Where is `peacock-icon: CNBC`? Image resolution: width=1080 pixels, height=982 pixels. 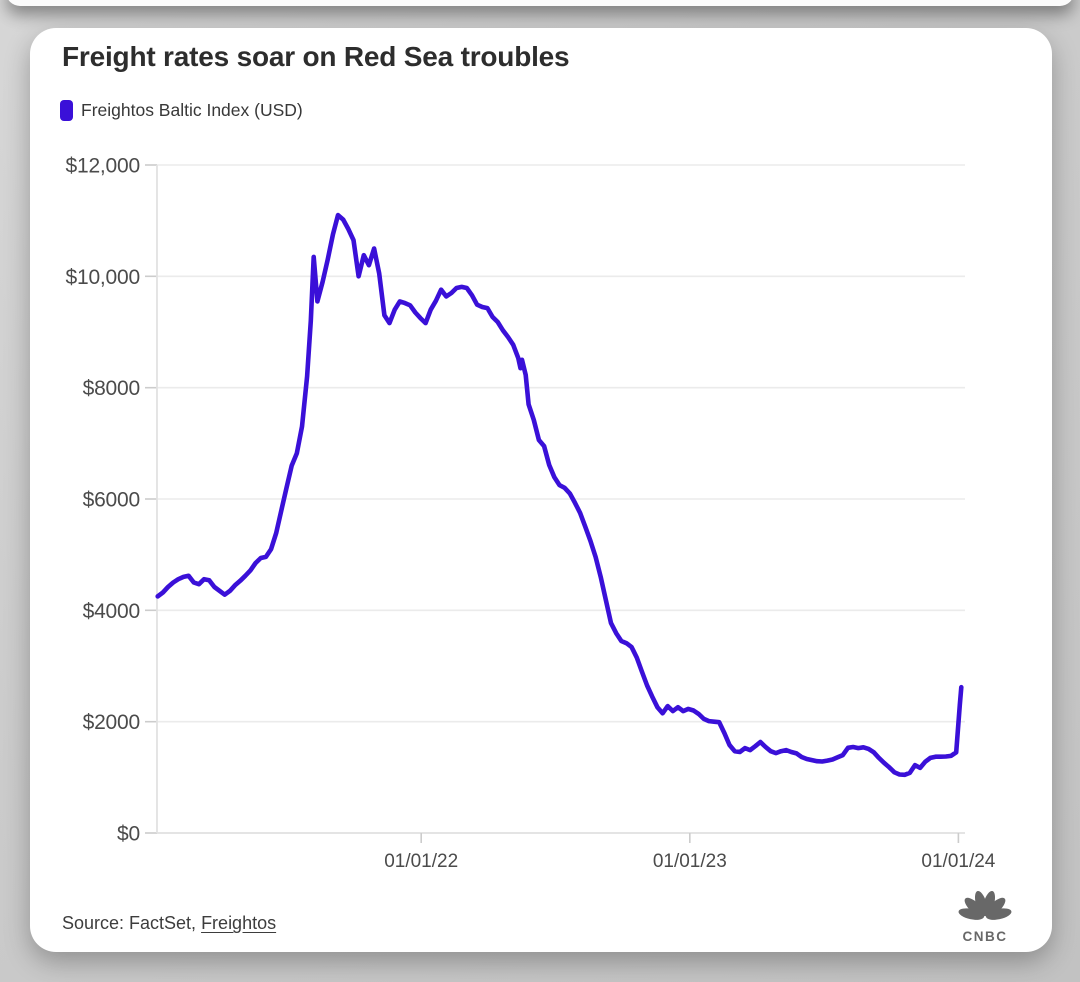 peacock-icon: CNBC is located at coordinates (985, 917).